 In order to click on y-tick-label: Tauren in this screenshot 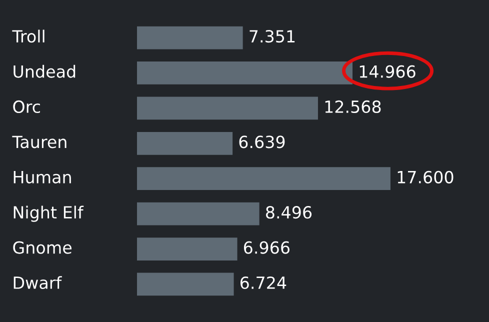, I will do `click(39, 142)`.